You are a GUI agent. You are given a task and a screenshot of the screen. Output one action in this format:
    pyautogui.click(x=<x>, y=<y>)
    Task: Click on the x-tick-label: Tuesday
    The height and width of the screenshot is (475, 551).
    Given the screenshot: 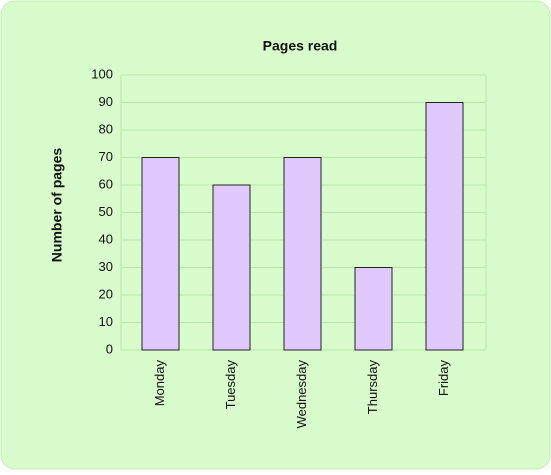 What is the action you would take?
    pyautogui.click(x=230, y=385)
    